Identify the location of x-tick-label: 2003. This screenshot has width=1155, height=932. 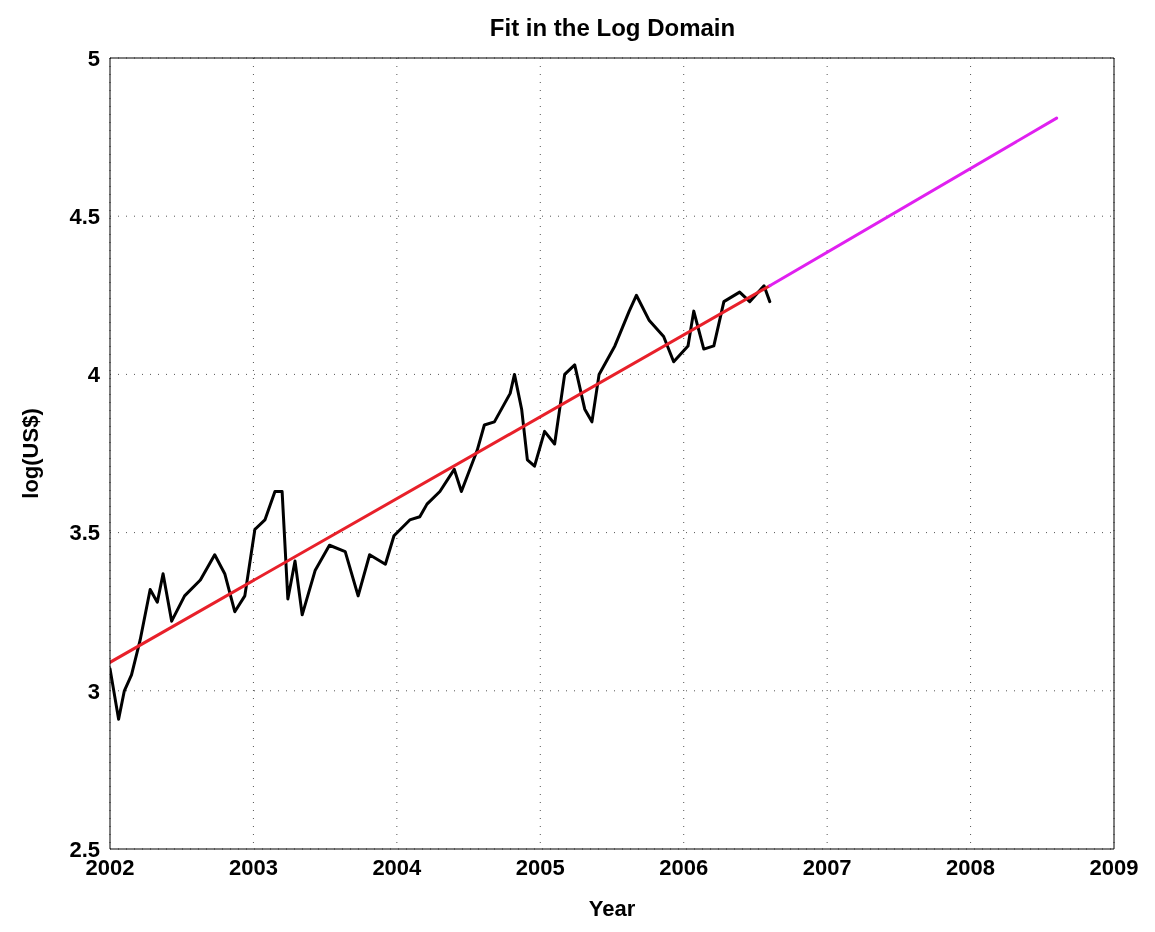
(253, 867).